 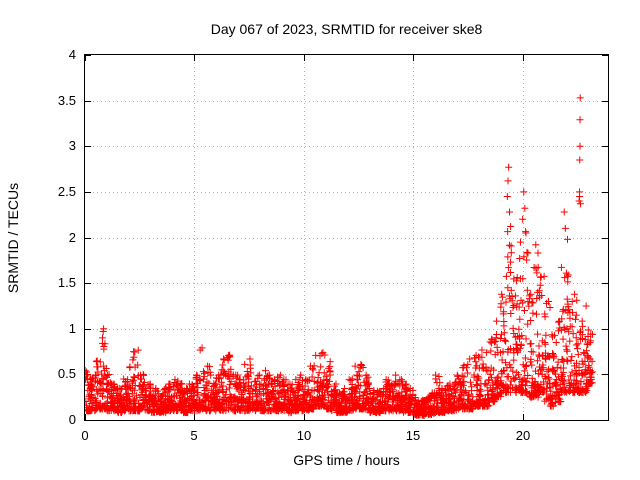 I want to click on y-tick-label-2p5: 2.5, so click(x=66, y=191).